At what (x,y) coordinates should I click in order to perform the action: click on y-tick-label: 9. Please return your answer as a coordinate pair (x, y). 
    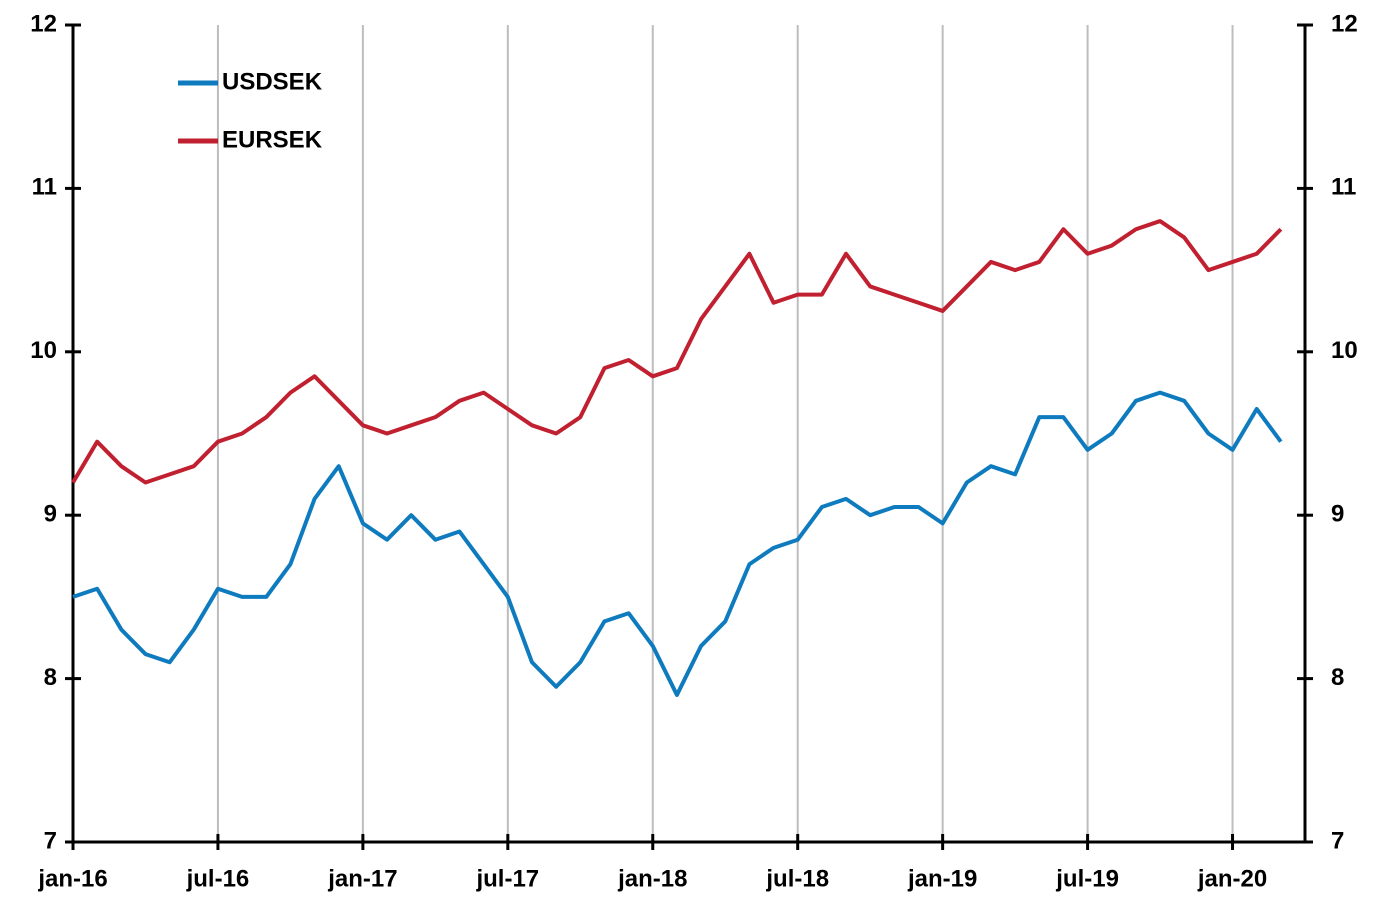
    Looking at the image, I should click on (50, 514).